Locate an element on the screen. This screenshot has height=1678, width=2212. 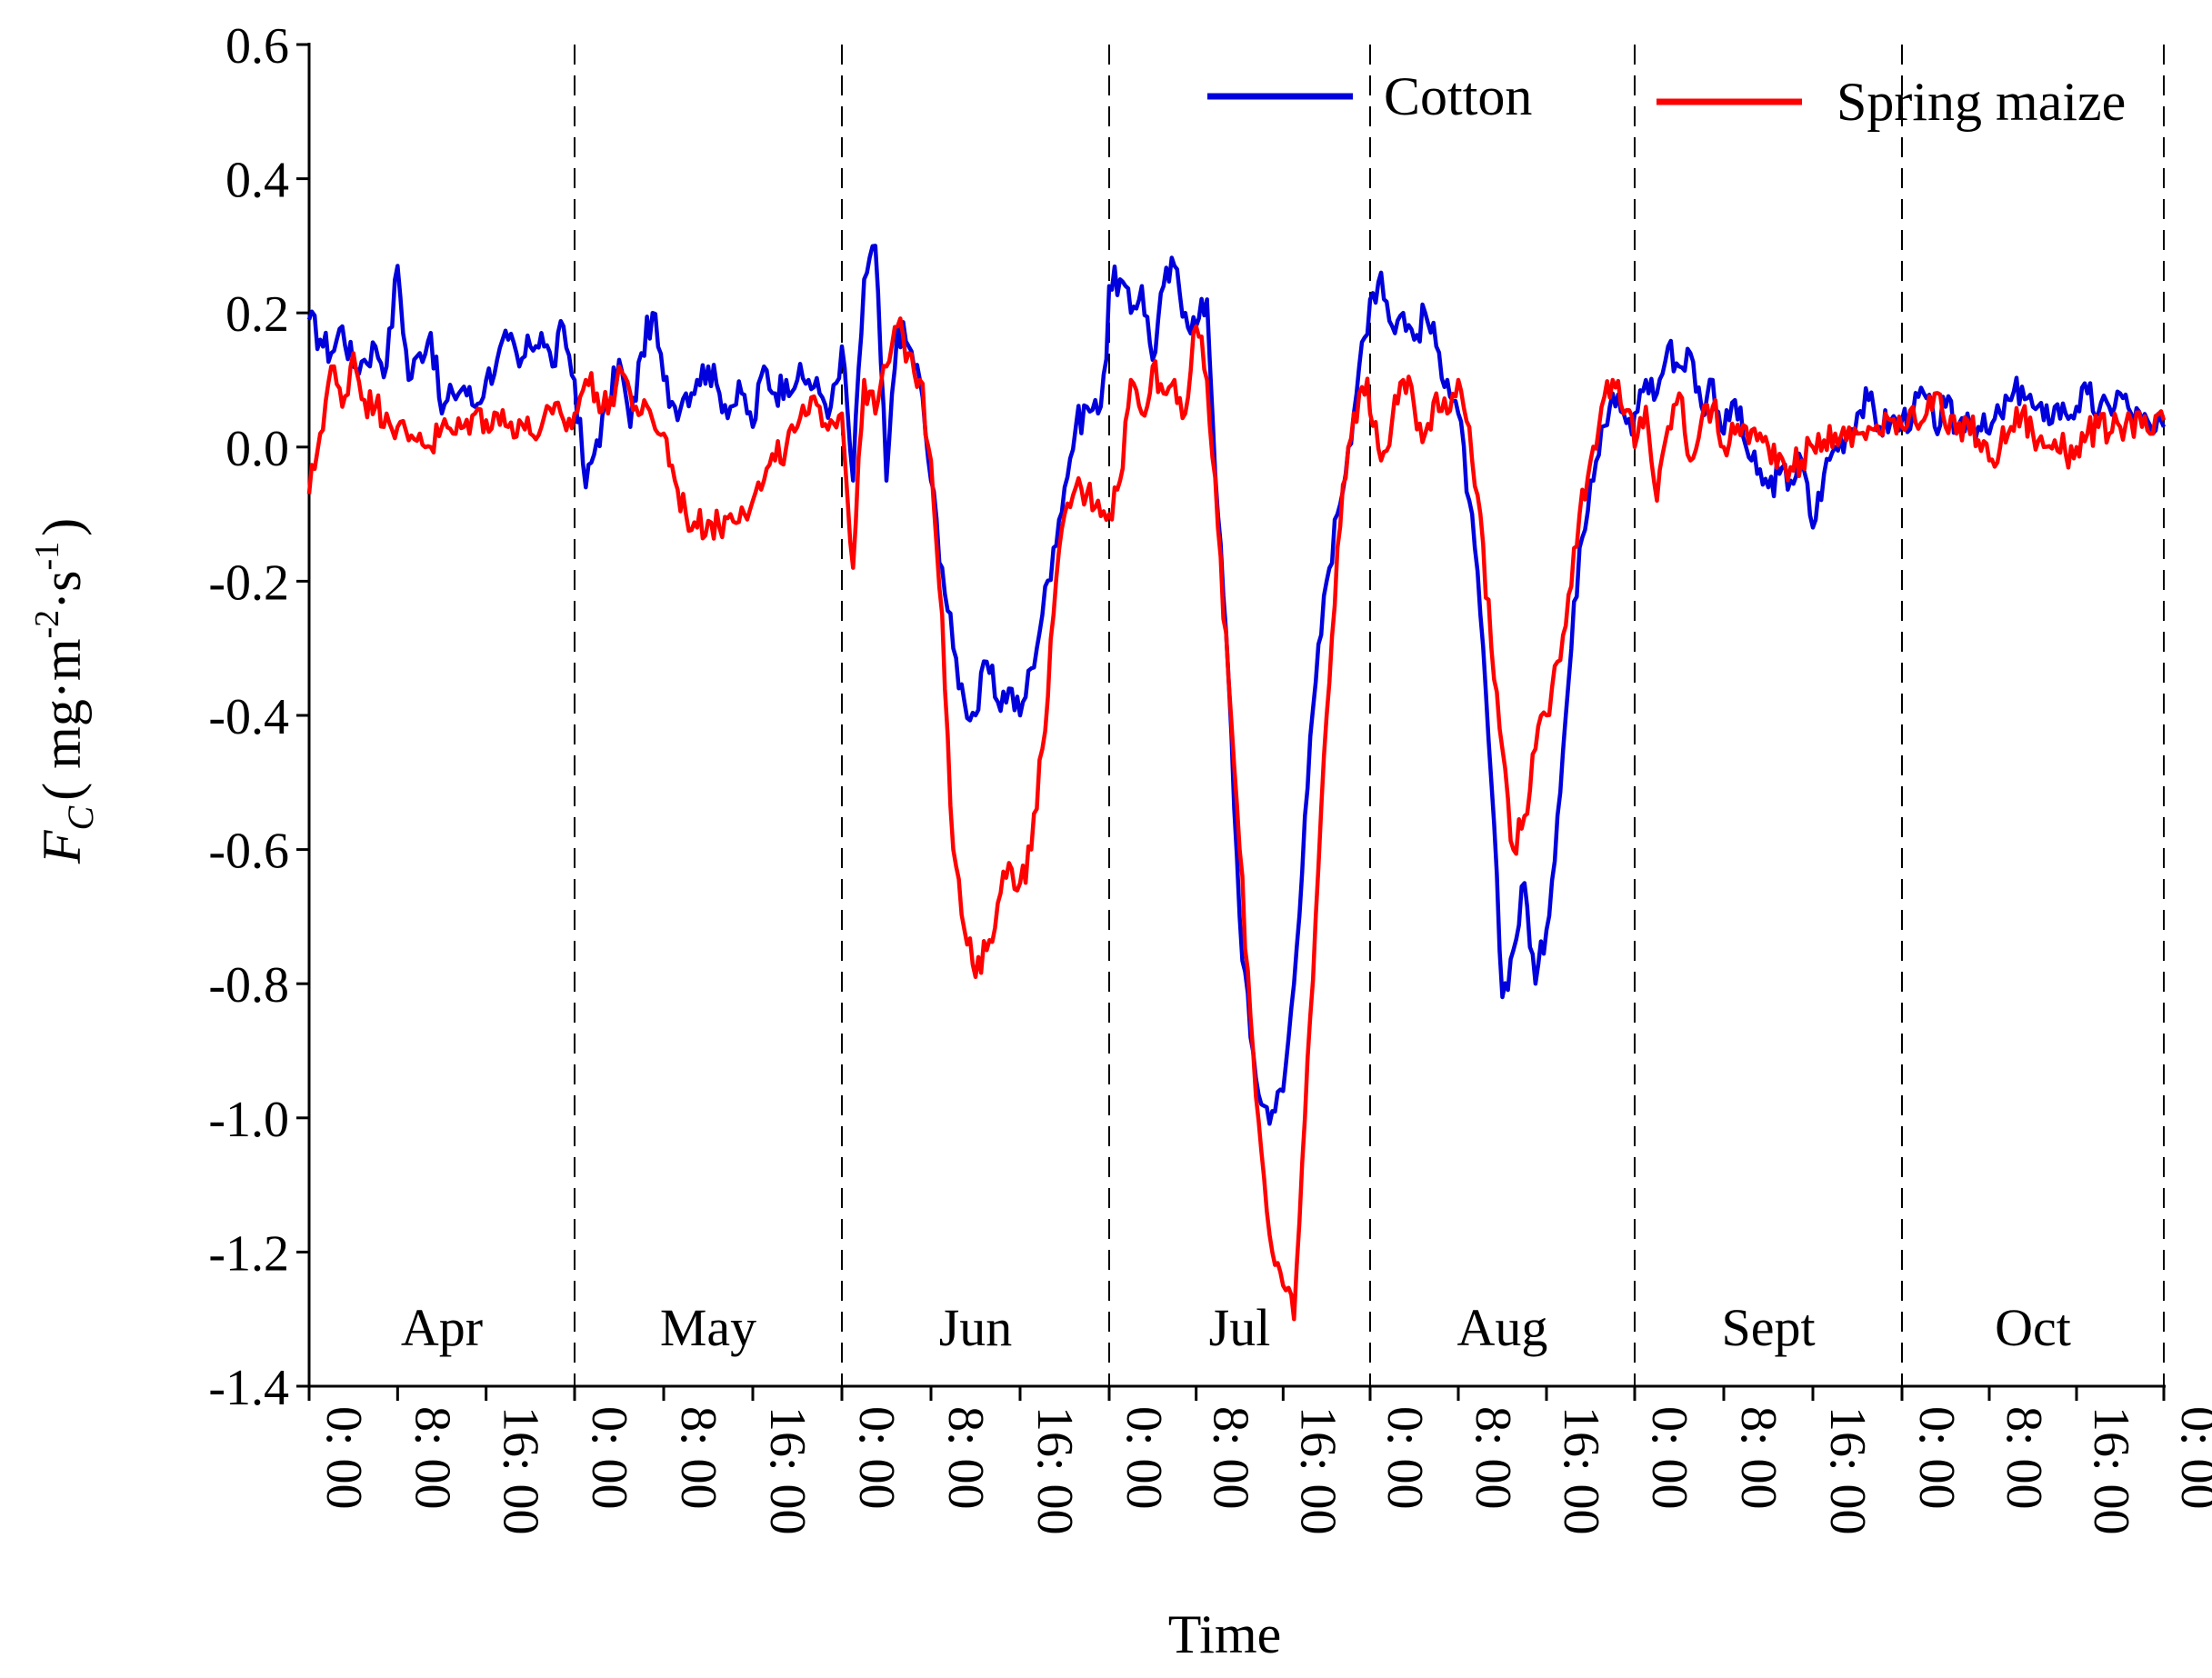
x-axis-title: Time is located at coordinates (1225, 1634).